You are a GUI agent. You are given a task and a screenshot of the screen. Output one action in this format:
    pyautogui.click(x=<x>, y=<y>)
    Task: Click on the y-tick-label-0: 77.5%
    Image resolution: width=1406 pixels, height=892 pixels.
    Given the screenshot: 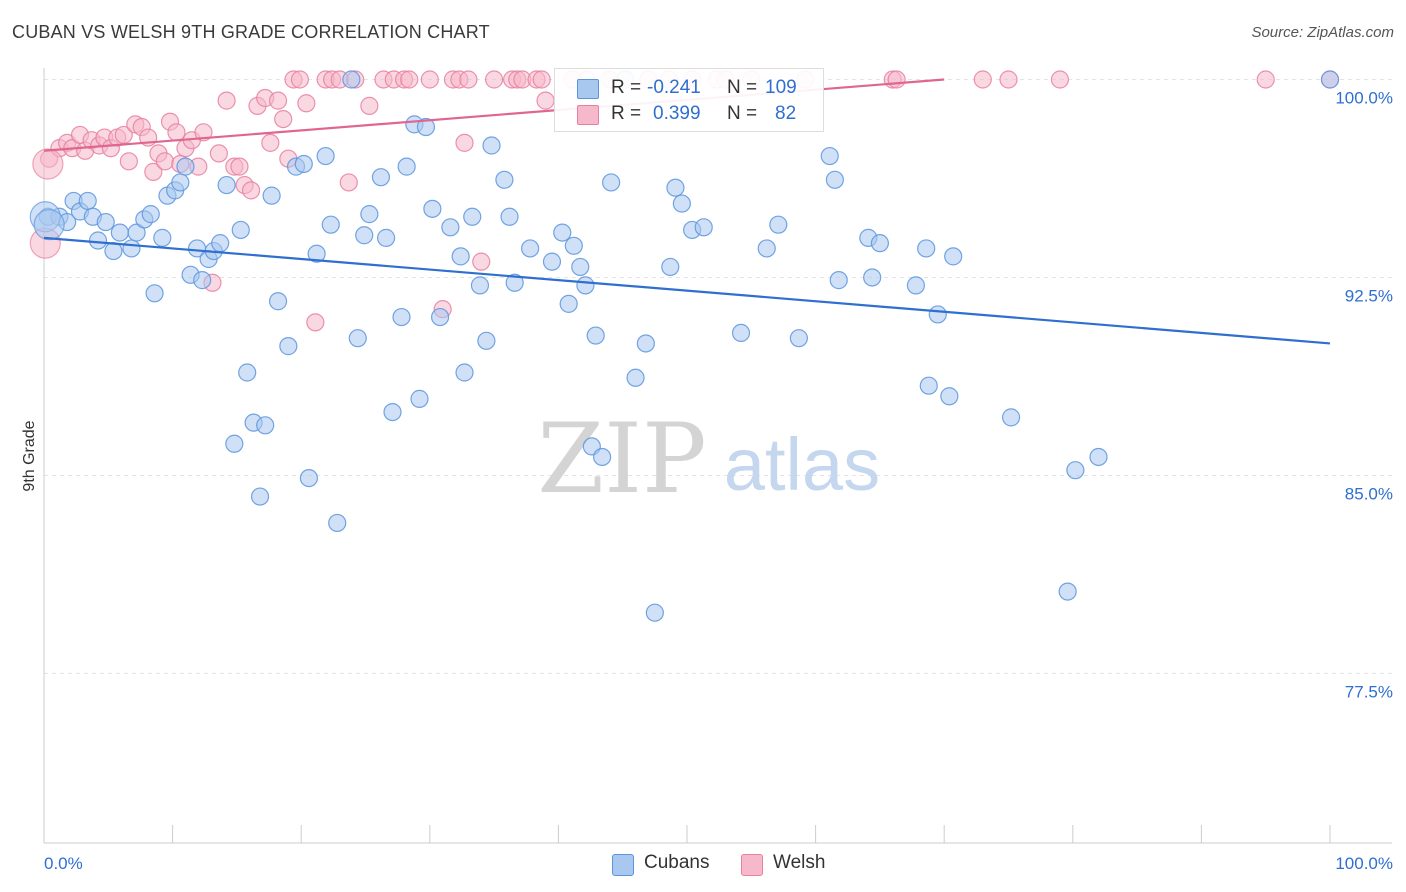 What is the action you would take?
    pyautogui.click(x=1369, y=691)
    